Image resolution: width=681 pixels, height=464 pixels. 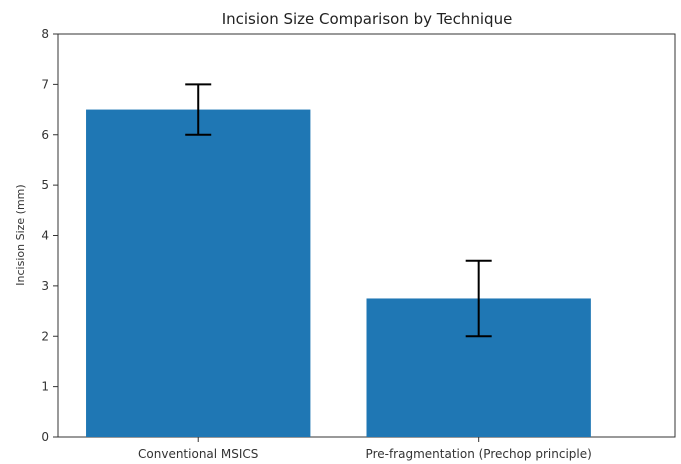 I want to click on y-tick-label: 1, so click(x=45, y=387).